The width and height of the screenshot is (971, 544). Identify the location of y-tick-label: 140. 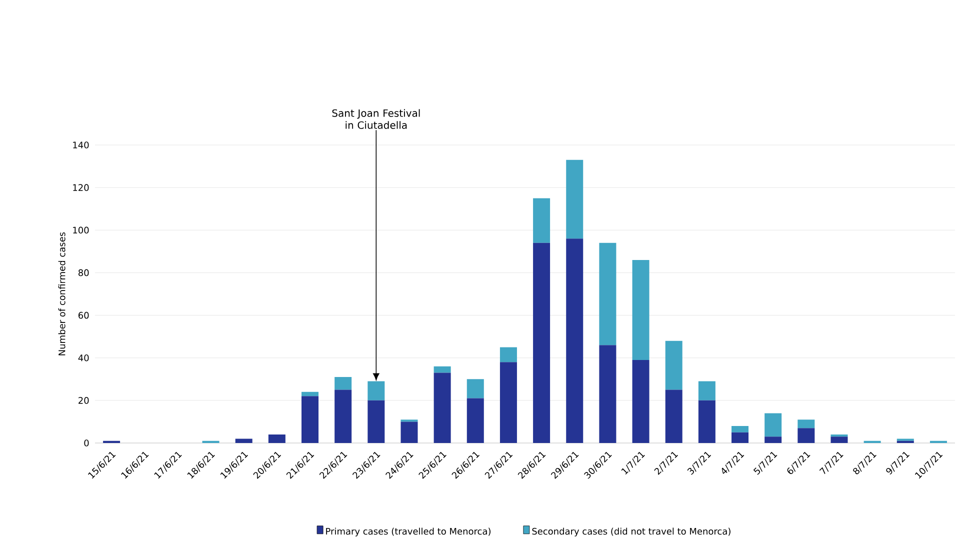
(81, 145).